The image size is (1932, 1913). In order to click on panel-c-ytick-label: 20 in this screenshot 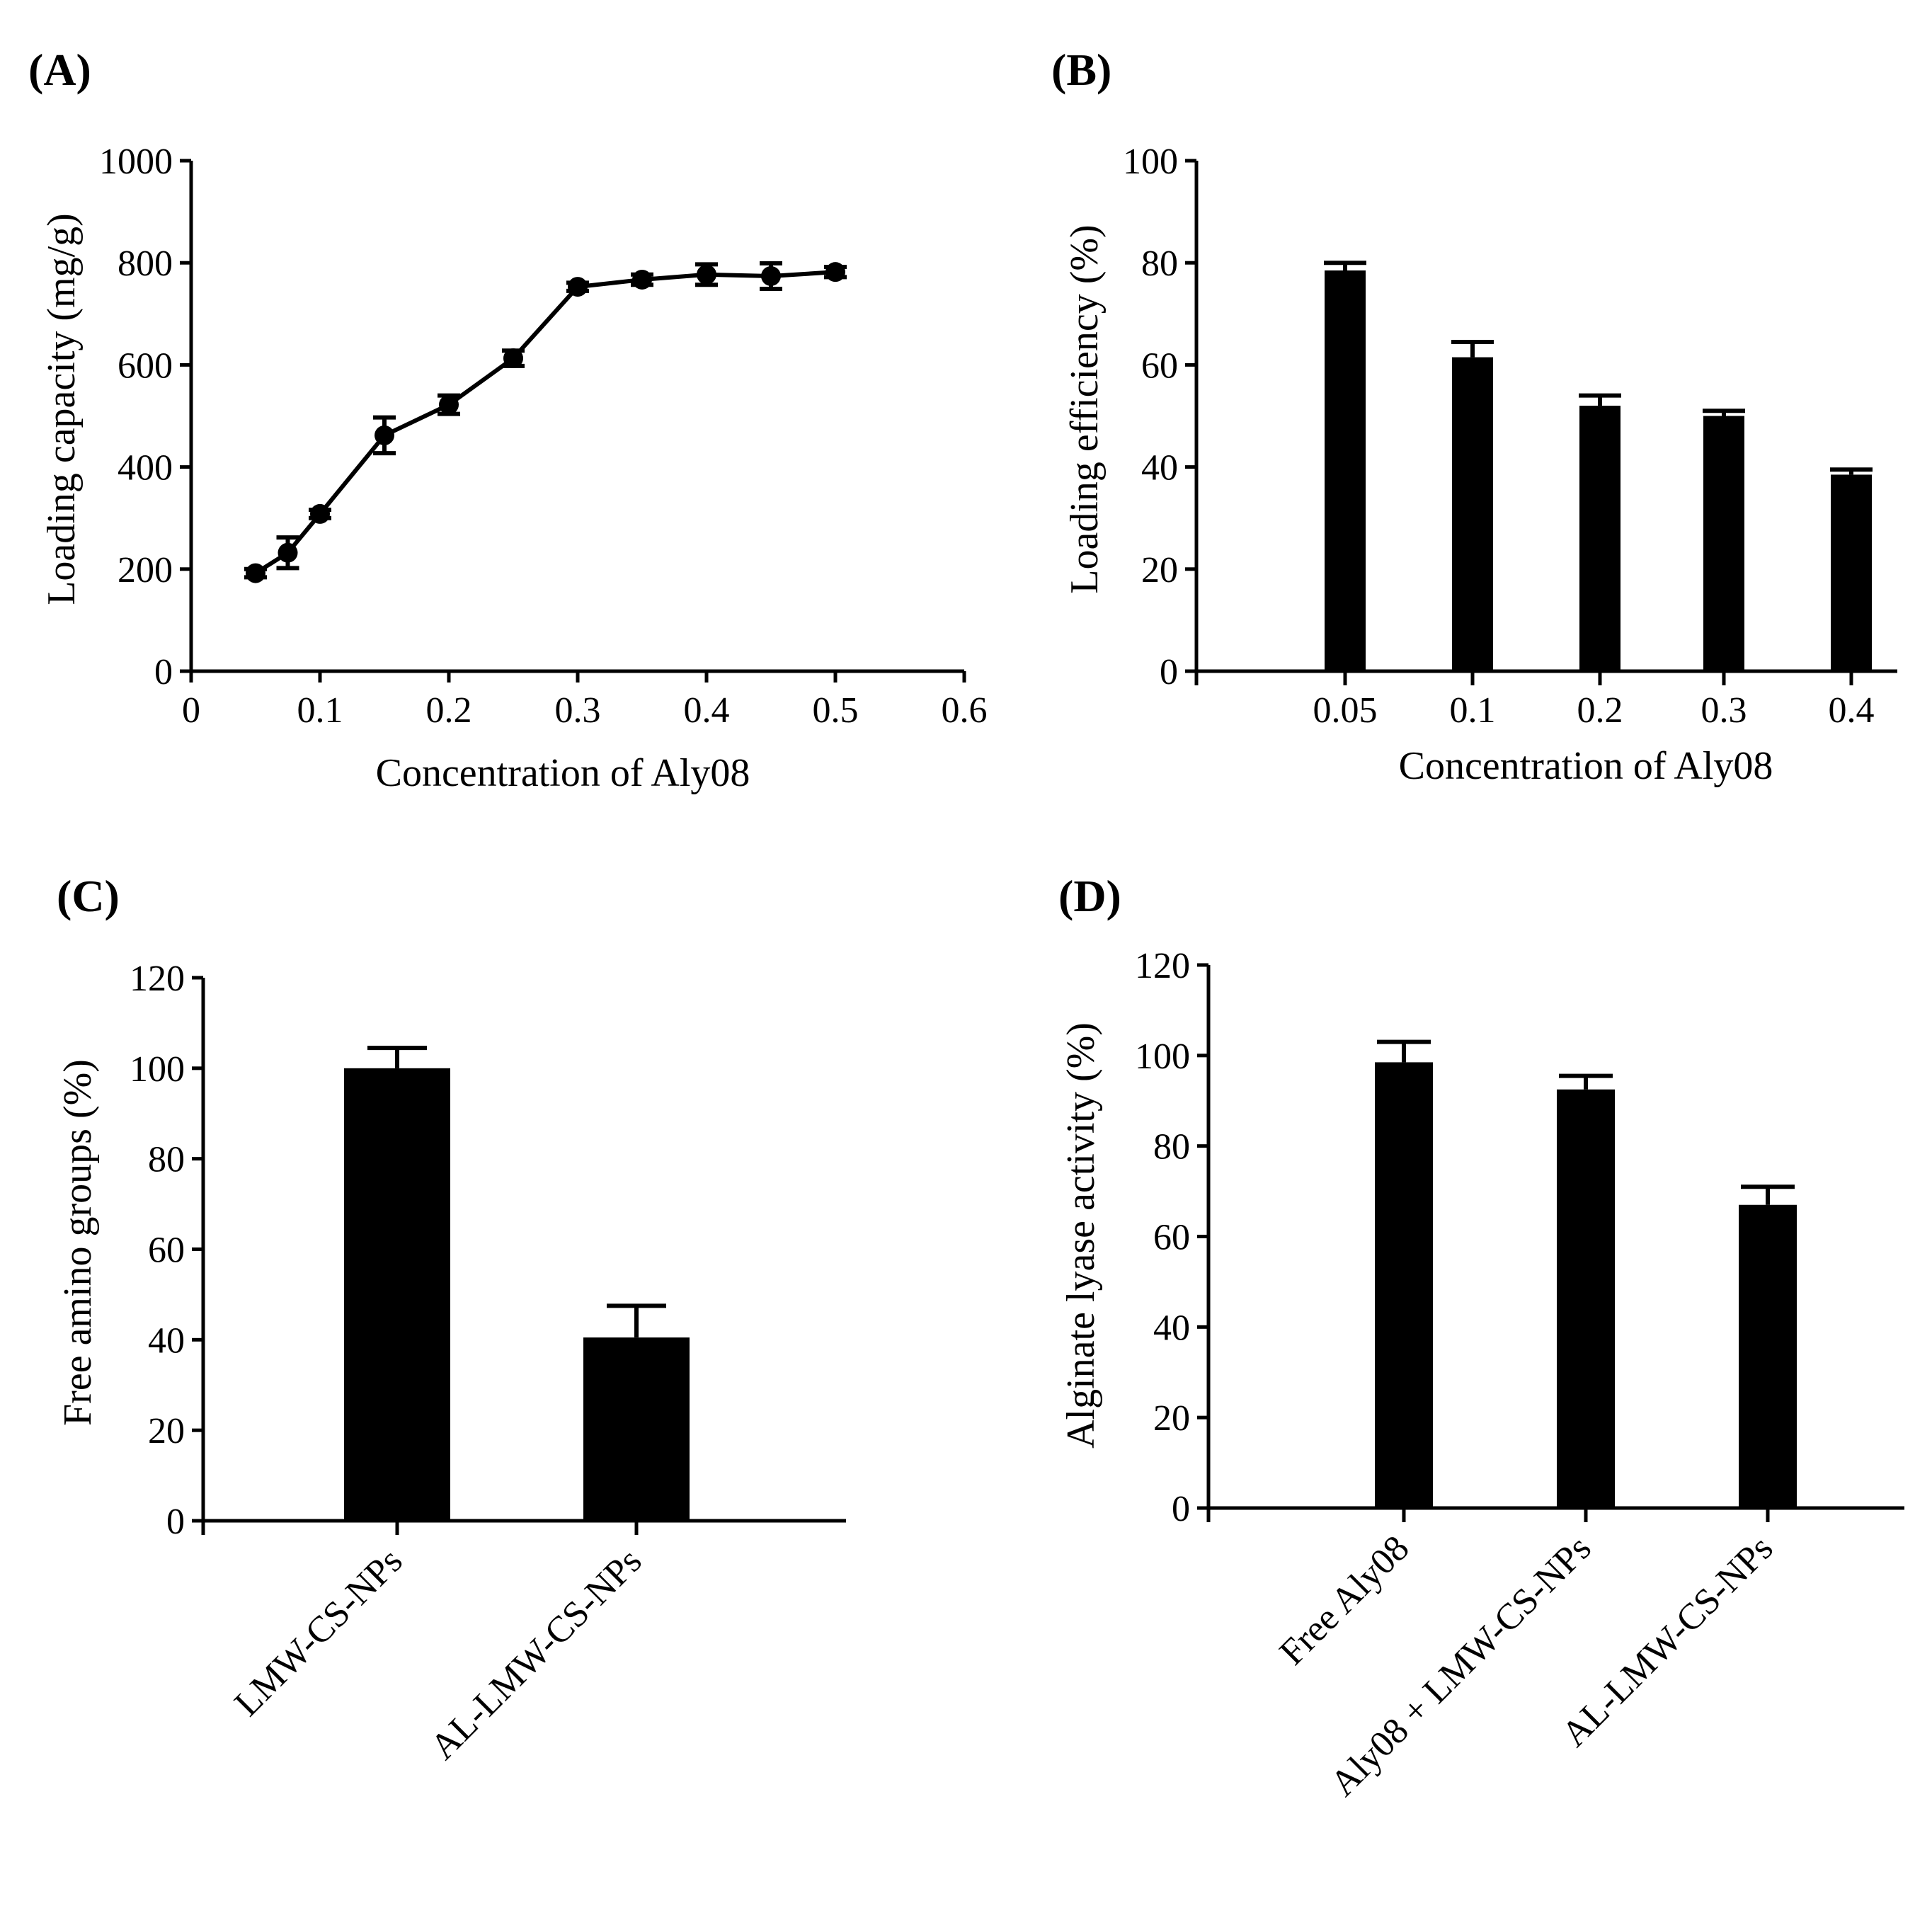, I will do `click(166, 1431)`.